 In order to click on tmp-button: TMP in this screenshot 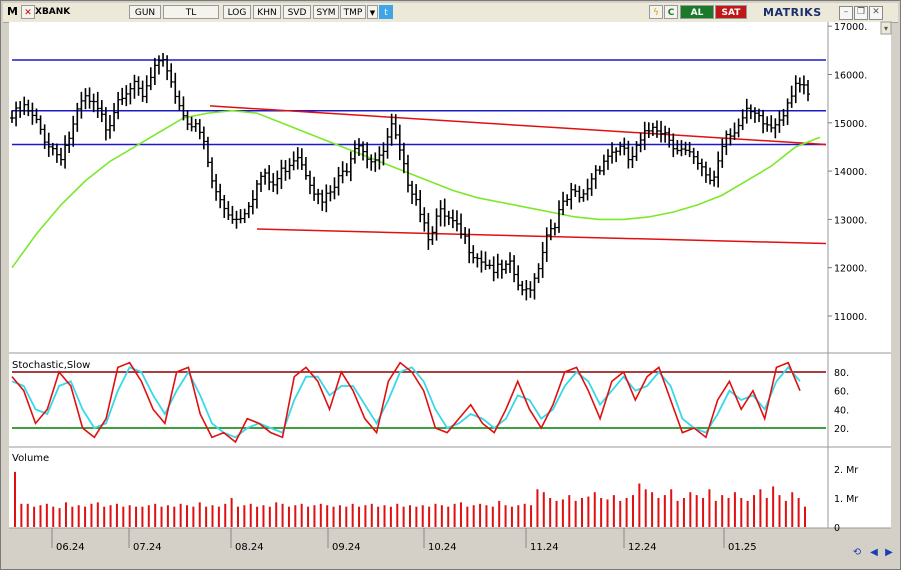, I will do `click(353, 12)`.